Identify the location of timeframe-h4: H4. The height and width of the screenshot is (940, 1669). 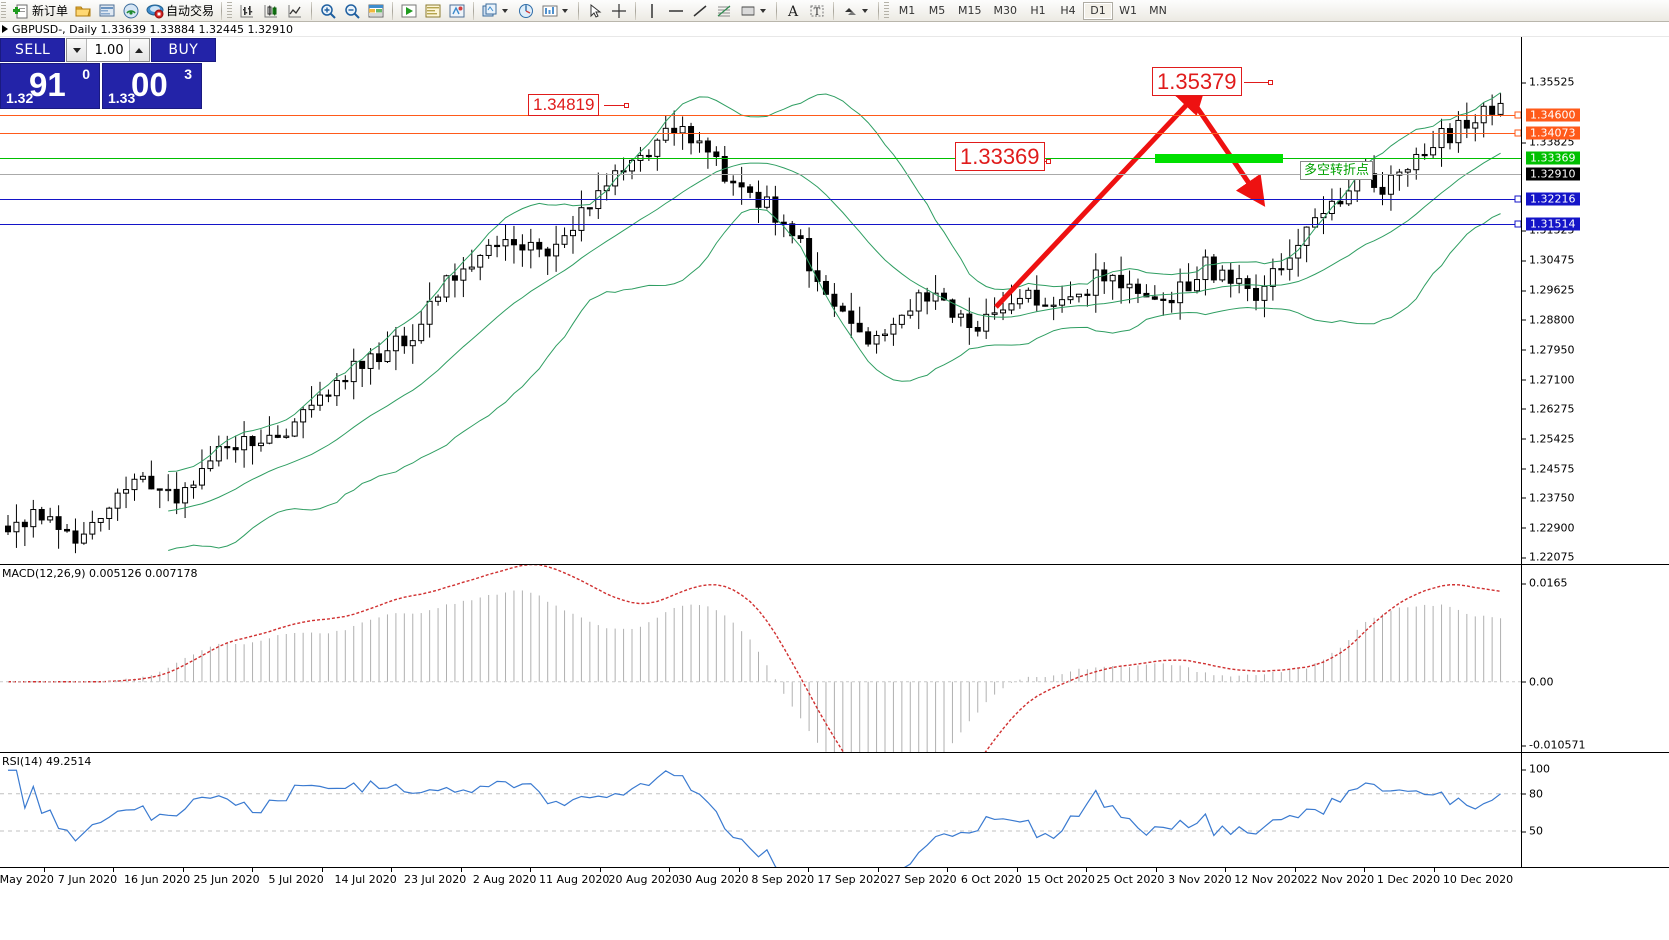
(1068, 10).